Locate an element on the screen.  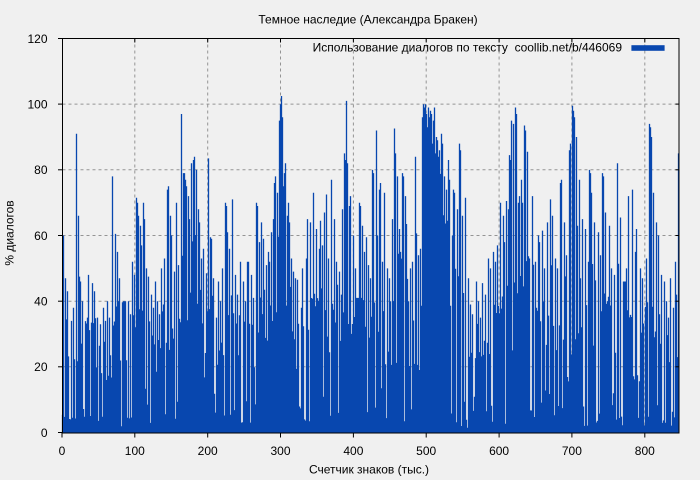
svg-text: 20 is located at coordinates (41, 367).